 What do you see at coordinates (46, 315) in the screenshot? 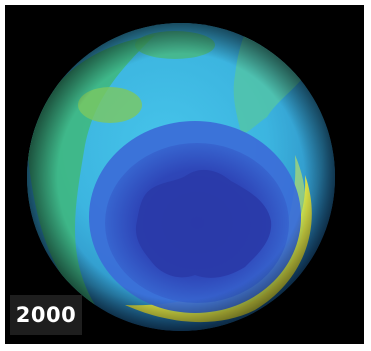
I see `year-label: 2000` at bounding box center [46, 315].